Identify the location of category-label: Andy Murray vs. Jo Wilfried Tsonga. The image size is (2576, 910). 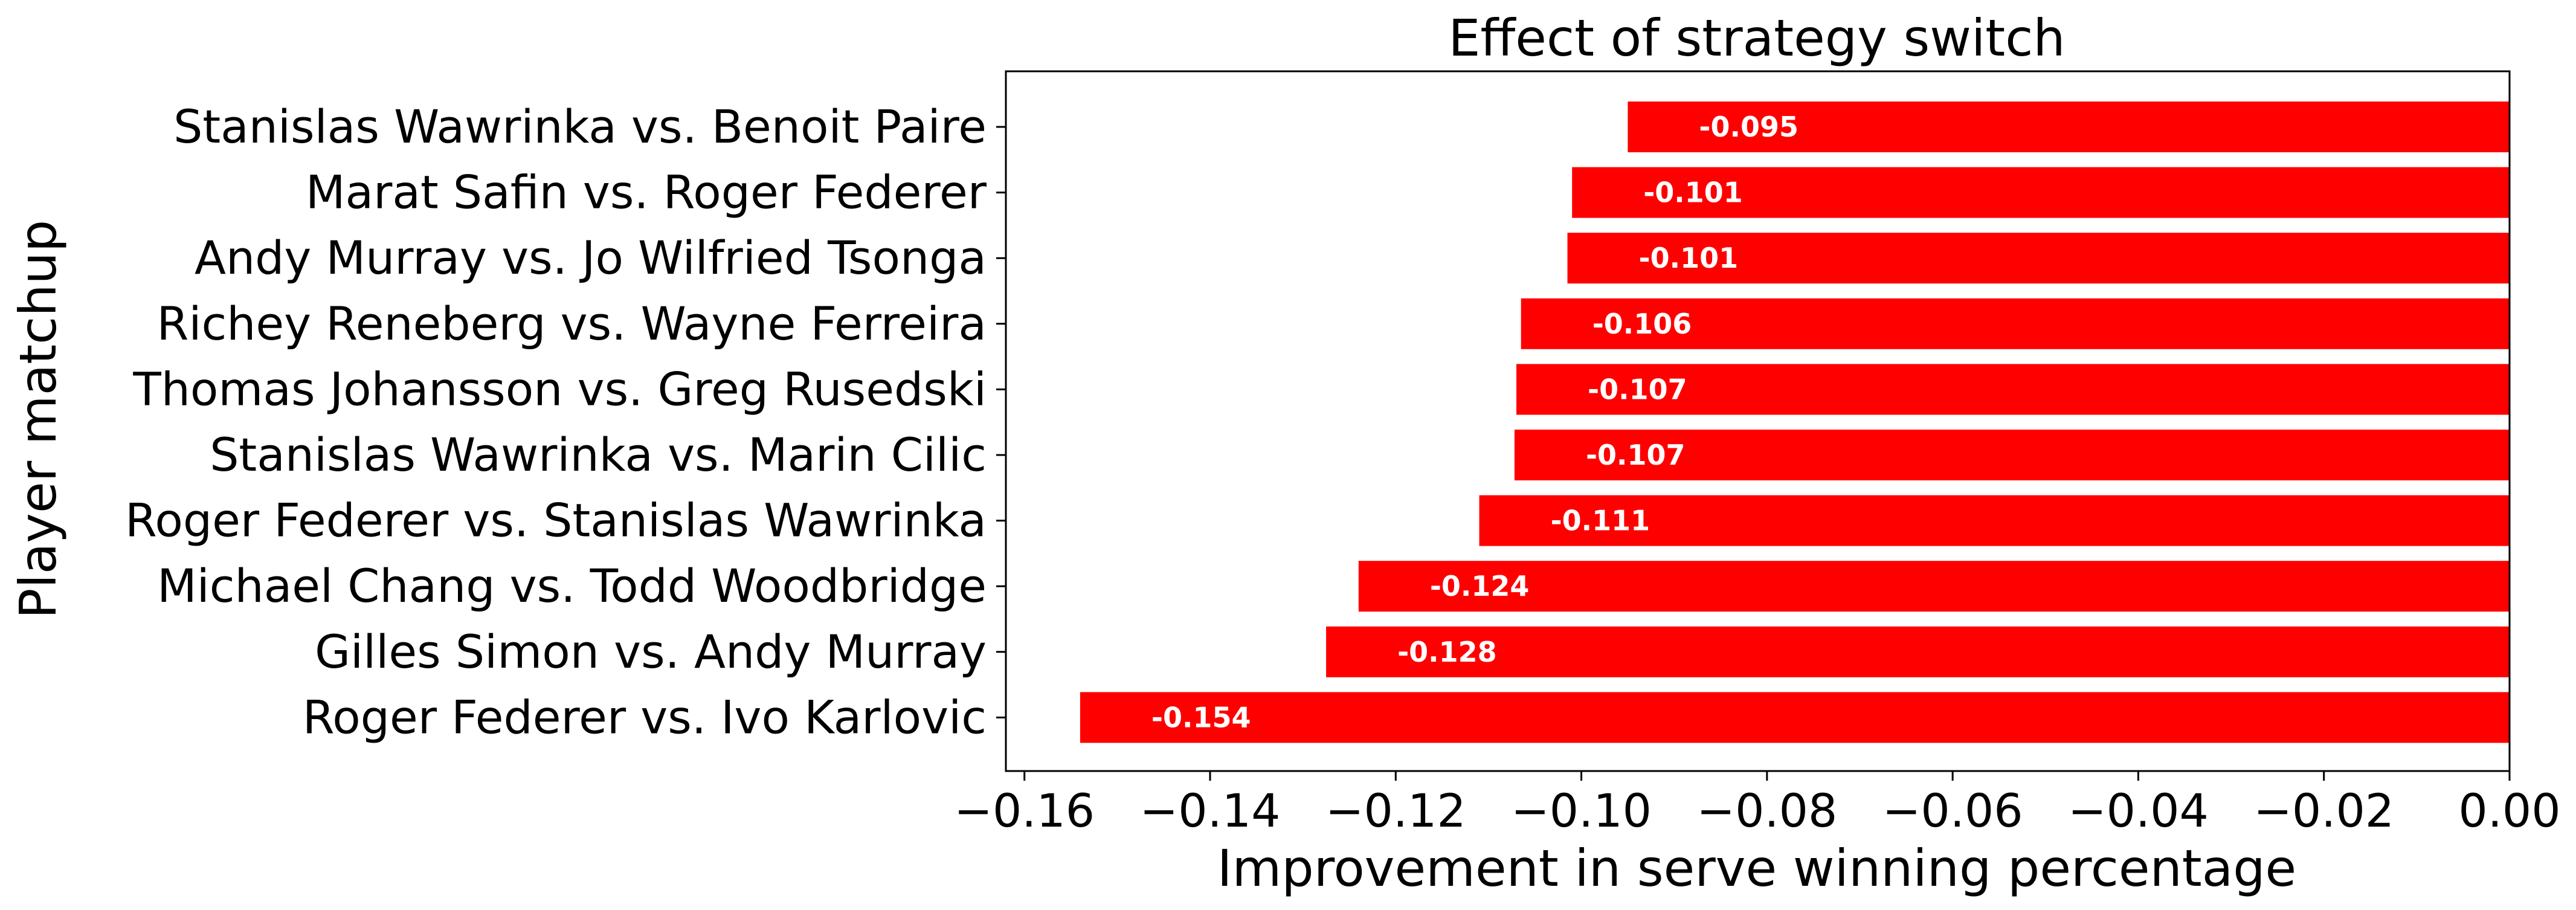
(591, 258).